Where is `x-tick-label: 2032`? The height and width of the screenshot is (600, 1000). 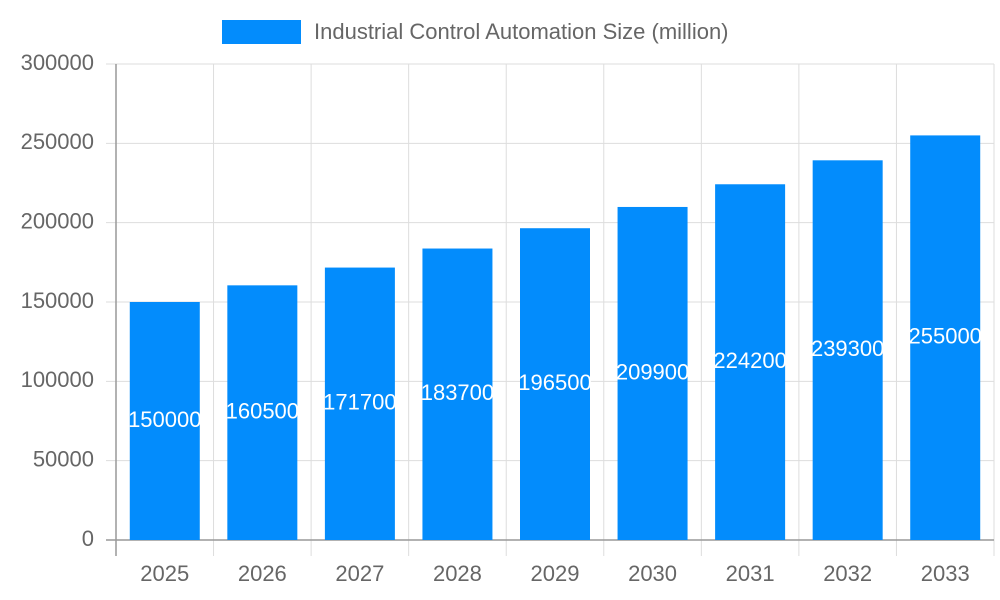 x-tick-label: 2032 is located at coordinates (847, 573).